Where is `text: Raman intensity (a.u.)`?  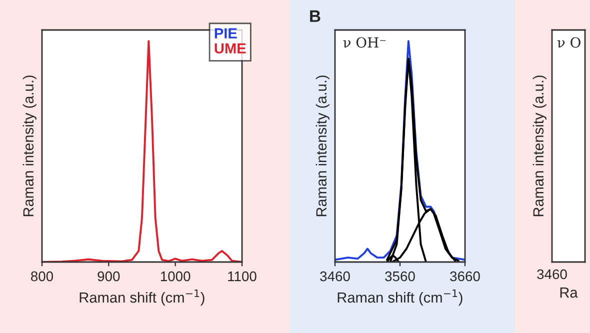 text: Raman intensity (a.u.) is located at coordinates (539, 146).